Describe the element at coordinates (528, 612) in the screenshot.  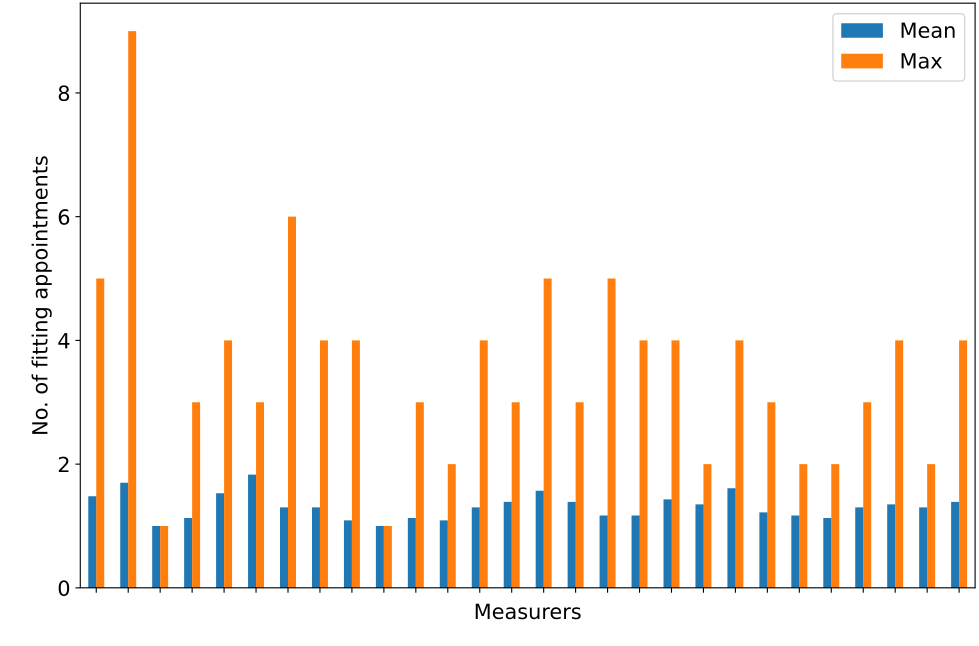
I see `x-axis-title: Measurers` at that location.